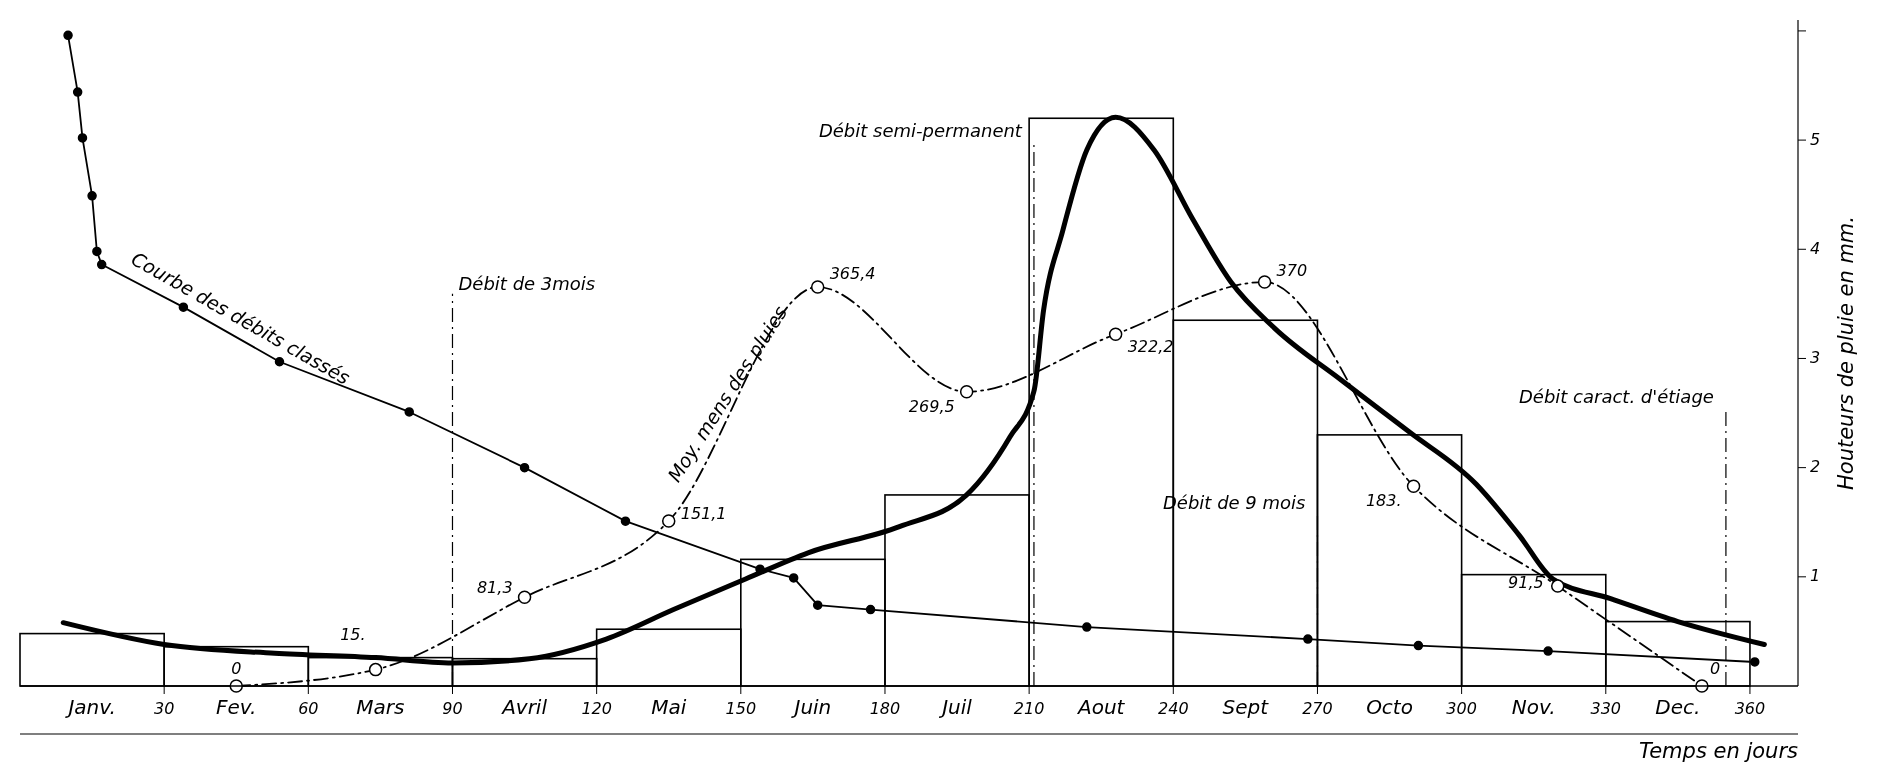 Image resolution: width=1897 pixels, height=776 pixels. I want to click on y-tick-label: 1, so click(1815, 576).